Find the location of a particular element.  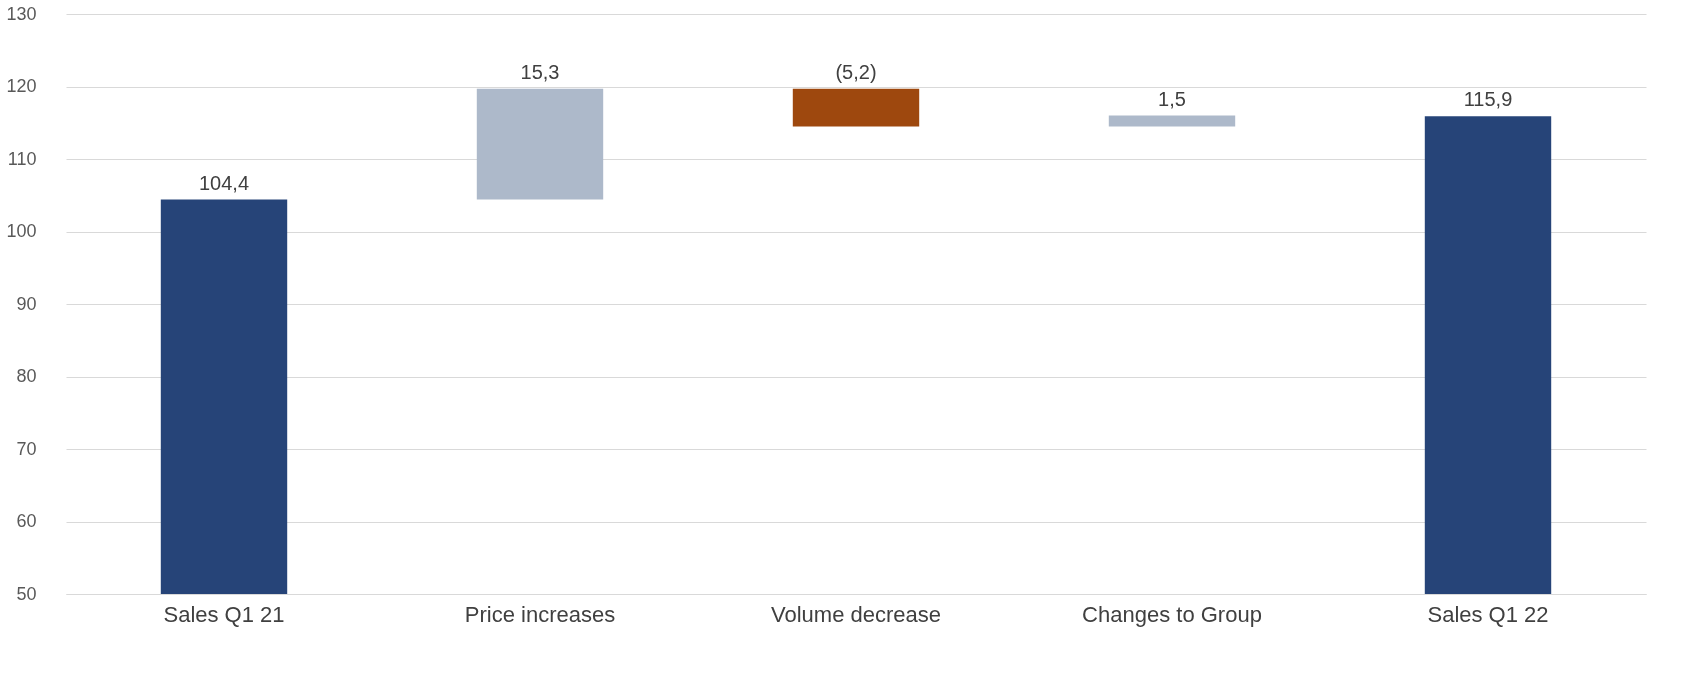

data-label: (5,2) is located at coordinates (856, 71).